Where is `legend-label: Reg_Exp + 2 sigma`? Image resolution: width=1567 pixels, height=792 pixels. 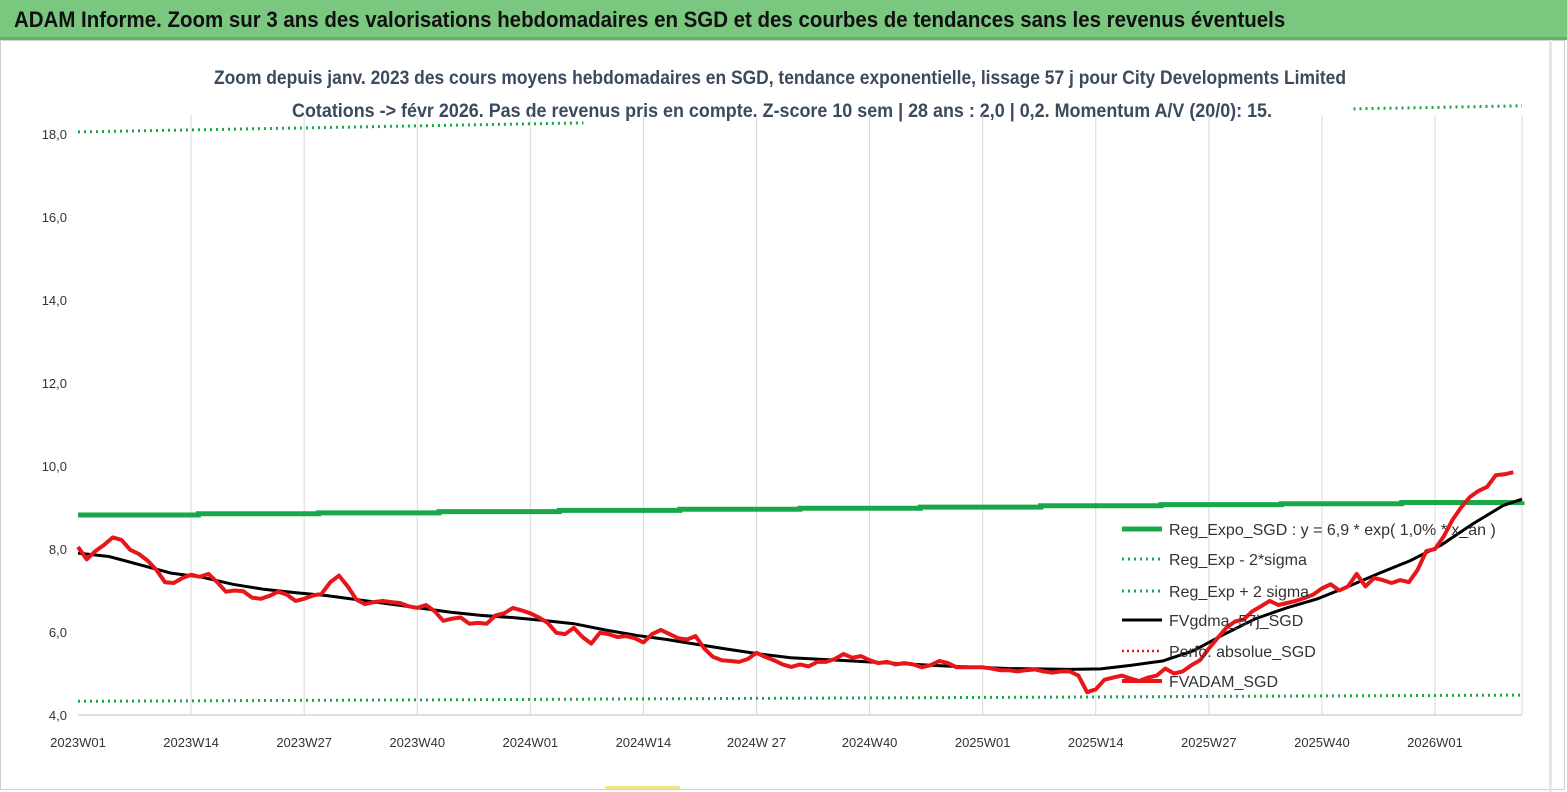 legend-label: Reg_Exp + 2 sigma is located at coordinates (1239, 592).